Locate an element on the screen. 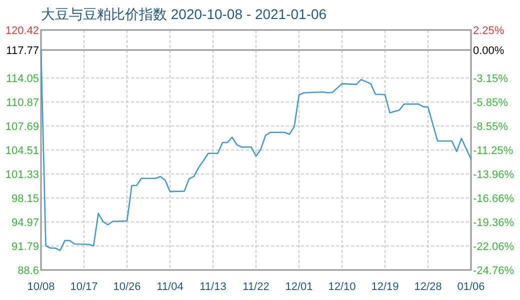 The height and width of the screenshot is (300, 520). x-tick-label: 12/01 is located at coordinates (299, 287).